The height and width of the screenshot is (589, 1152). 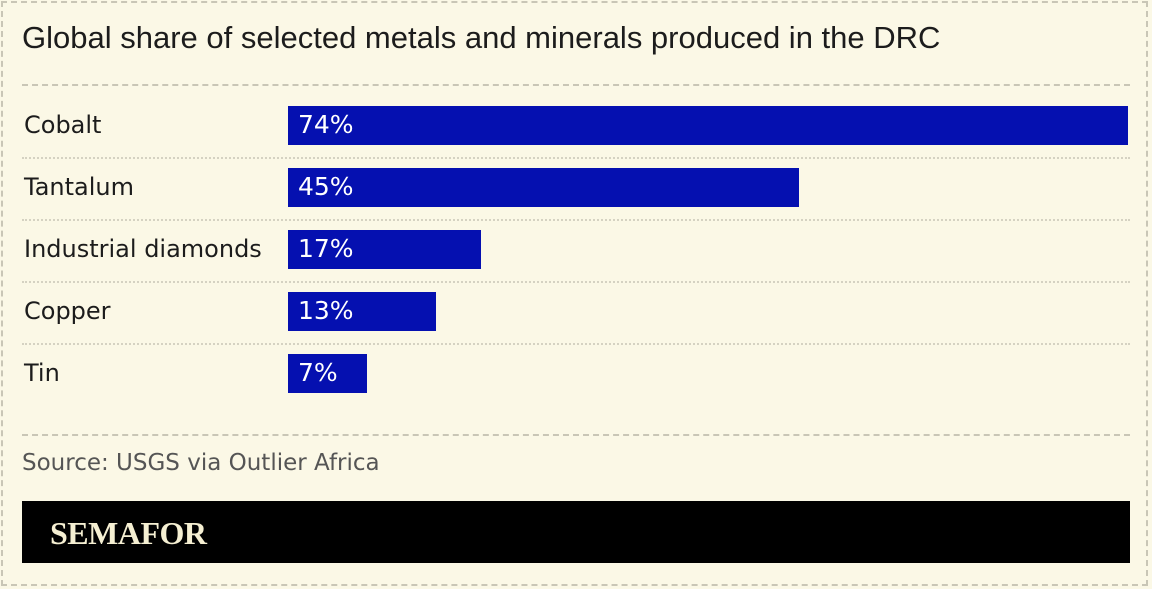 I want to click on divider-top, so click(x=576, y=85).